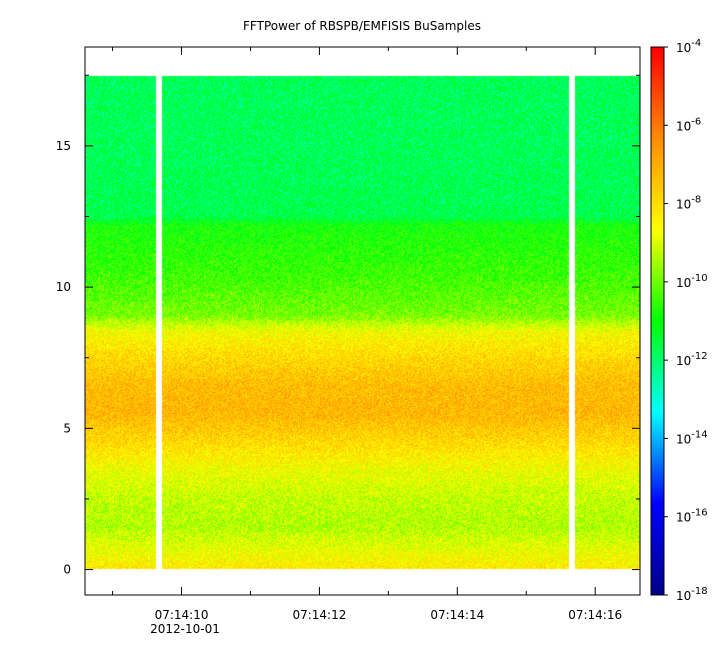  What do you see at coordinates (696, 121) in the screenshot?
I see `colorbar-tick-exponent: -6` at bounding box center [696, 121].